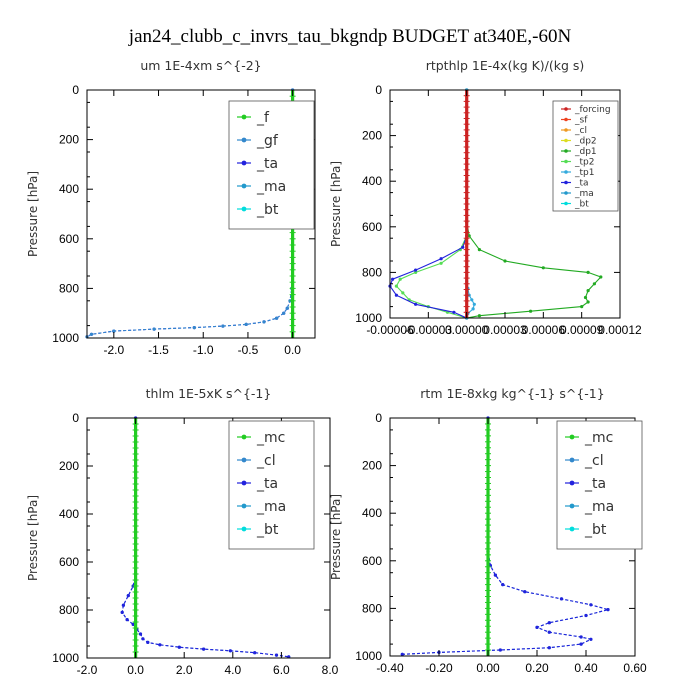 This screenshot has width=700, height=700. Describe the element at coordinates (512, 393) in the screenshot. I see `panel-title: rtm 1E-8xkg kg^{-1} s^{-1}` at that location.